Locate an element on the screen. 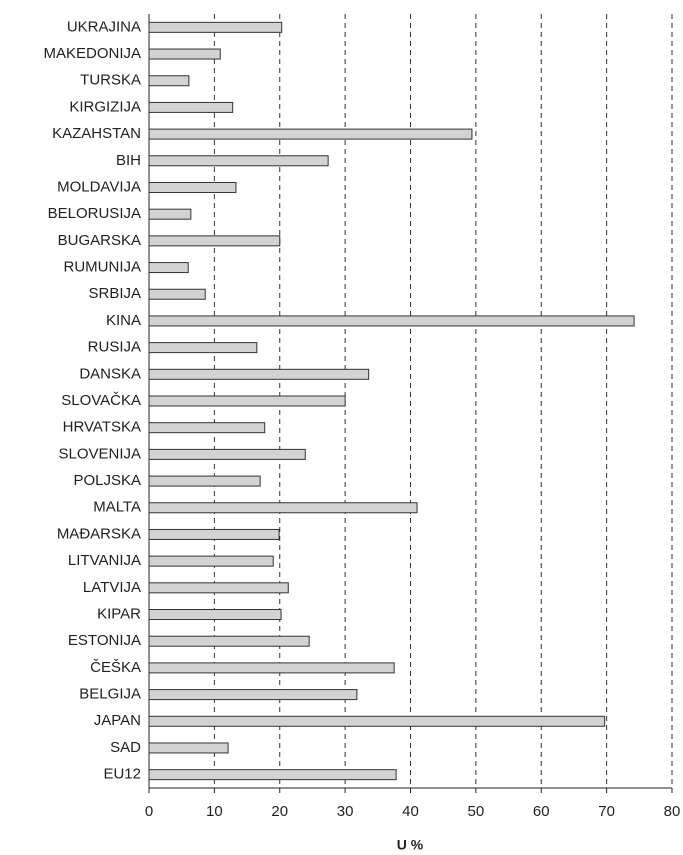 Image resolution: width=683 pixels, height=855 pixels. y-tick-label: DANSKA is located at coordinates (110, 373).